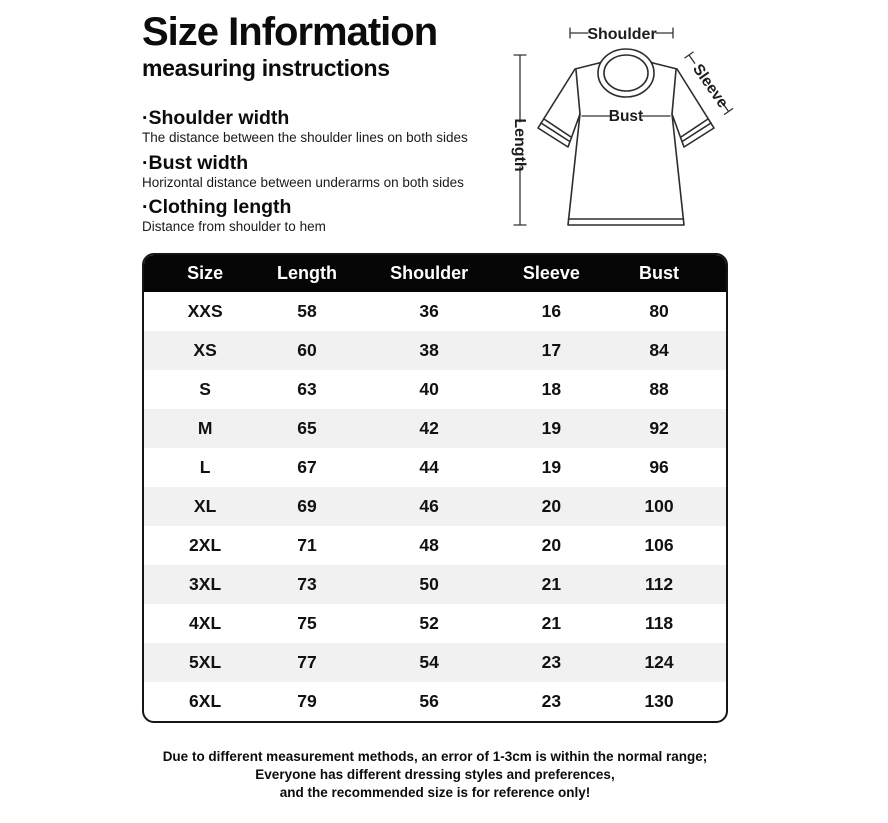 The width and height of the screenshot is (888, 823). I want to click on table-cell: 106, so click(659, 545).